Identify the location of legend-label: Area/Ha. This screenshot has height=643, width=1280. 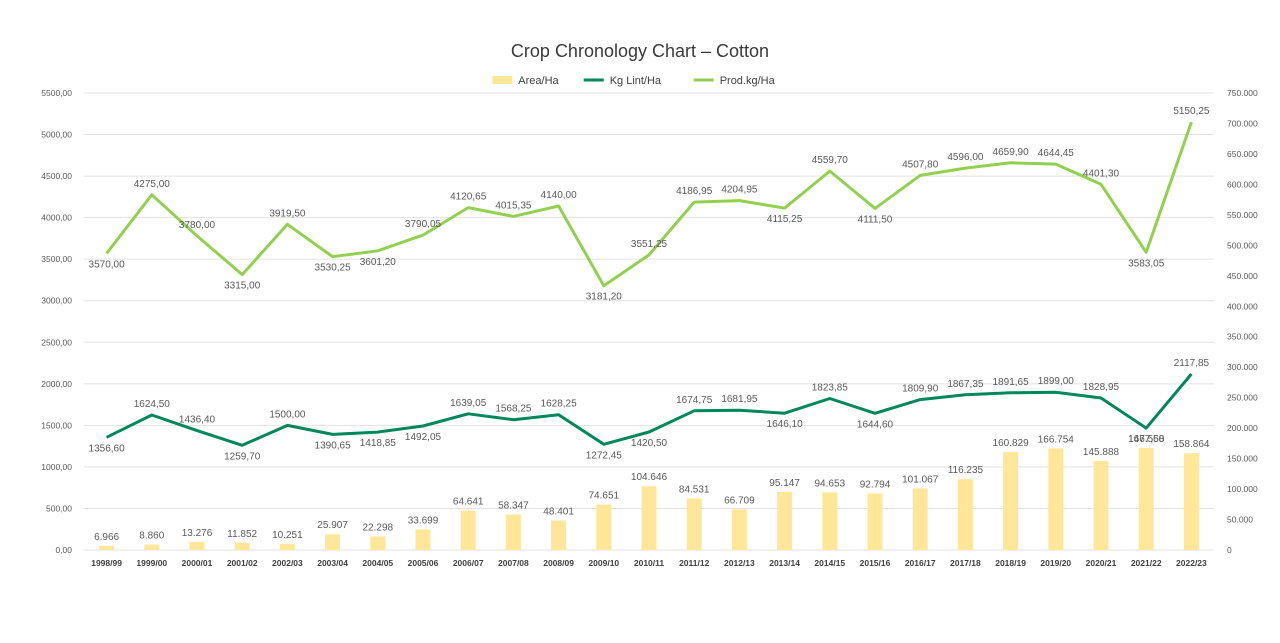
(538, 81).